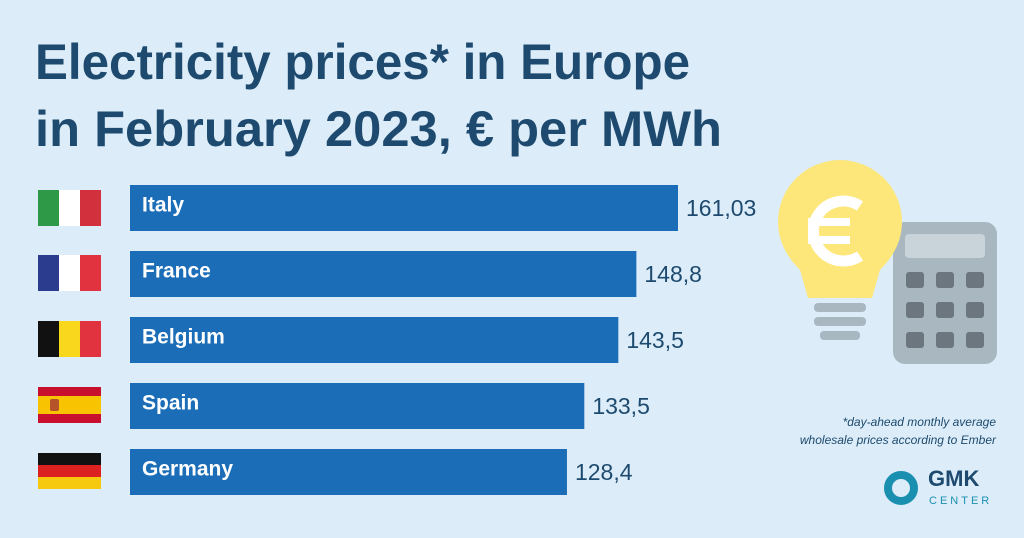  I want to click on category-label: Germany, so click(187, 469).